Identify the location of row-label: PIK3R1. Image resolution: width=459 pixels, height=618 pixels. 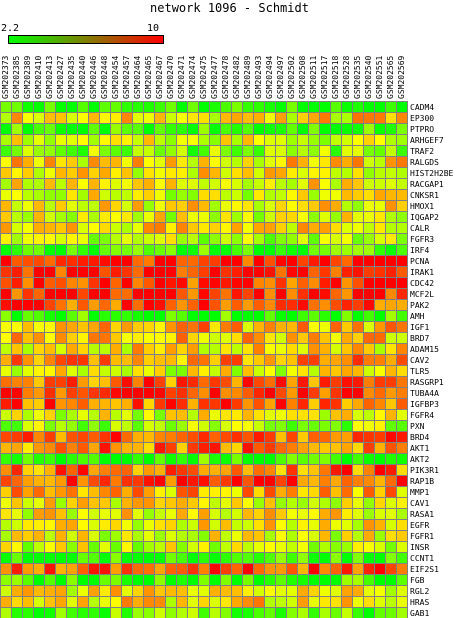
(424, 470).